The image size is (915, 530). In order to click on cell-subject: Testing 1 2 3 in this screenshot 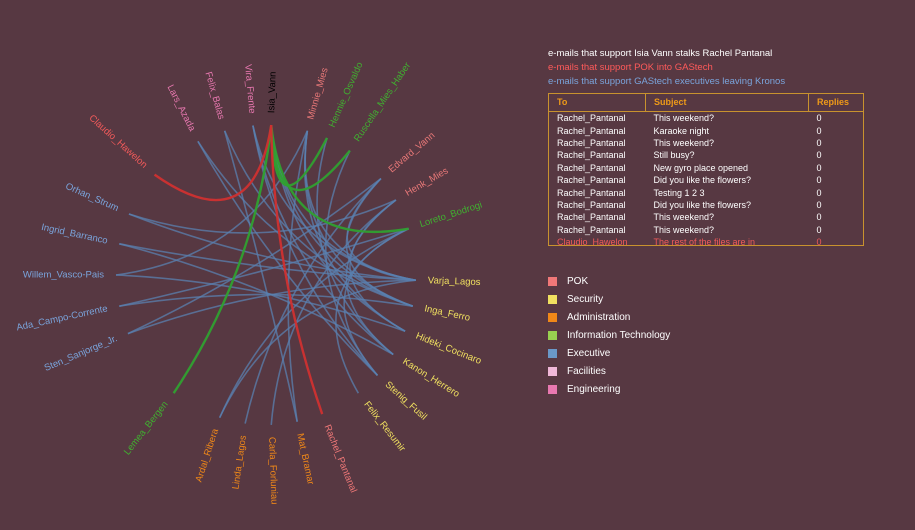, I will do `click(679, 192)`.